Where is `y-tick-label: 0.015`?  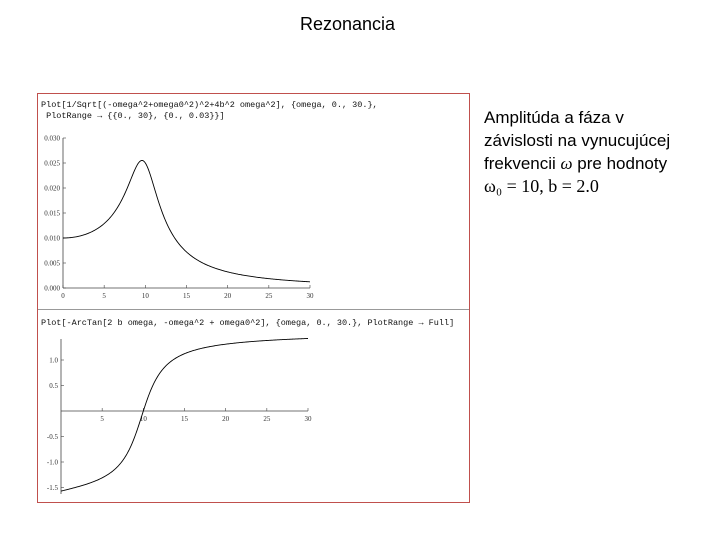
y-tick-label: 0.015 is located at coordinates (52, 214).